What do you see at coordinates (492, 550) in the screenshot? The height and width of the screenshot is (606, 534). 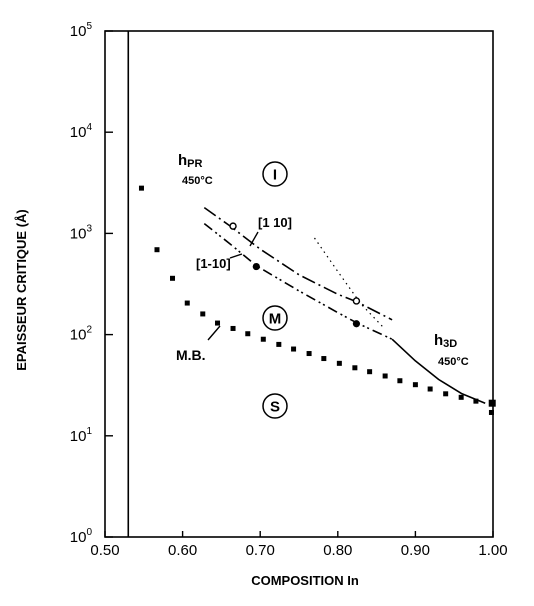 I see `x-tick-label: 1.00` at bounding box center [492, 550].